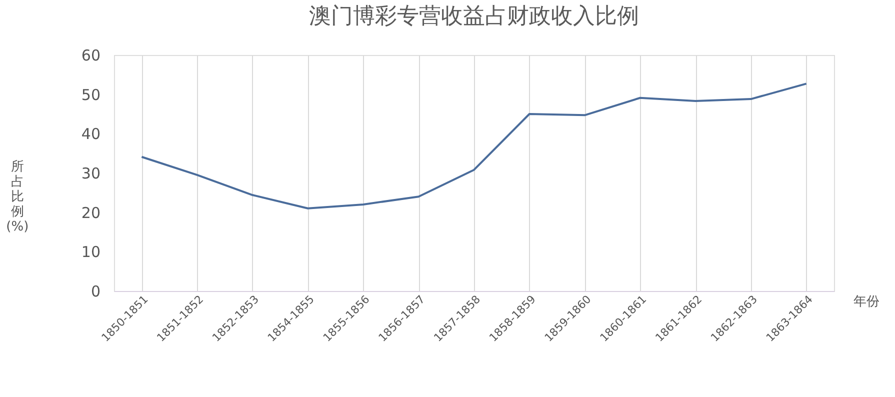 This screenshot has width=895, height=397. What do you see at coordinates (474, 16) in the screenshot?
I see `chart-title: 澳门博彩专营收益占财政收入比例` at bounding box center [474, 16].